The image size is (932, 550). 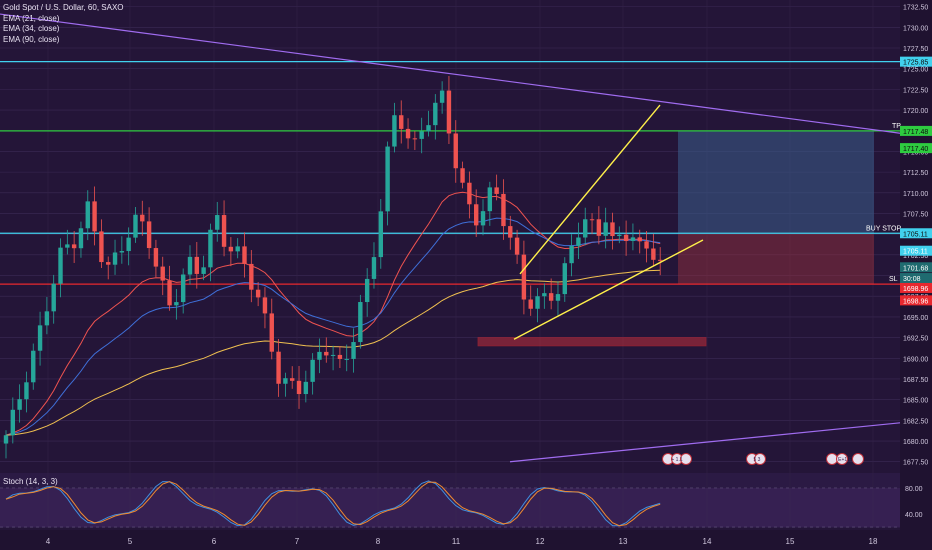 I want to click on y-tick-label: 1695.00, so click(x=915, y=318).